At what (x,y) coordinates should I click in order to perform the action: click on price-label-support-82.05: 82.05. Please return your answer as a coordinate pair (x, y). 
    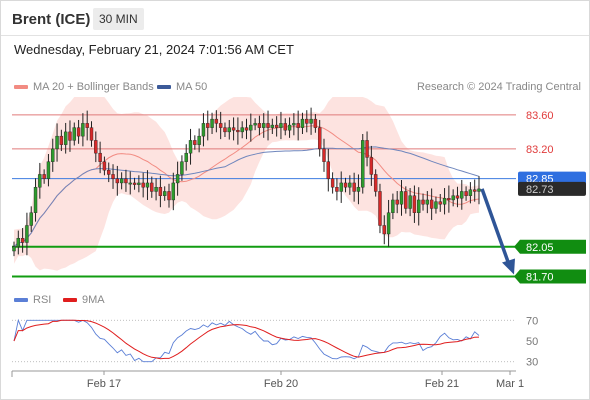
    Looking at the image, I should click on (550, 246).